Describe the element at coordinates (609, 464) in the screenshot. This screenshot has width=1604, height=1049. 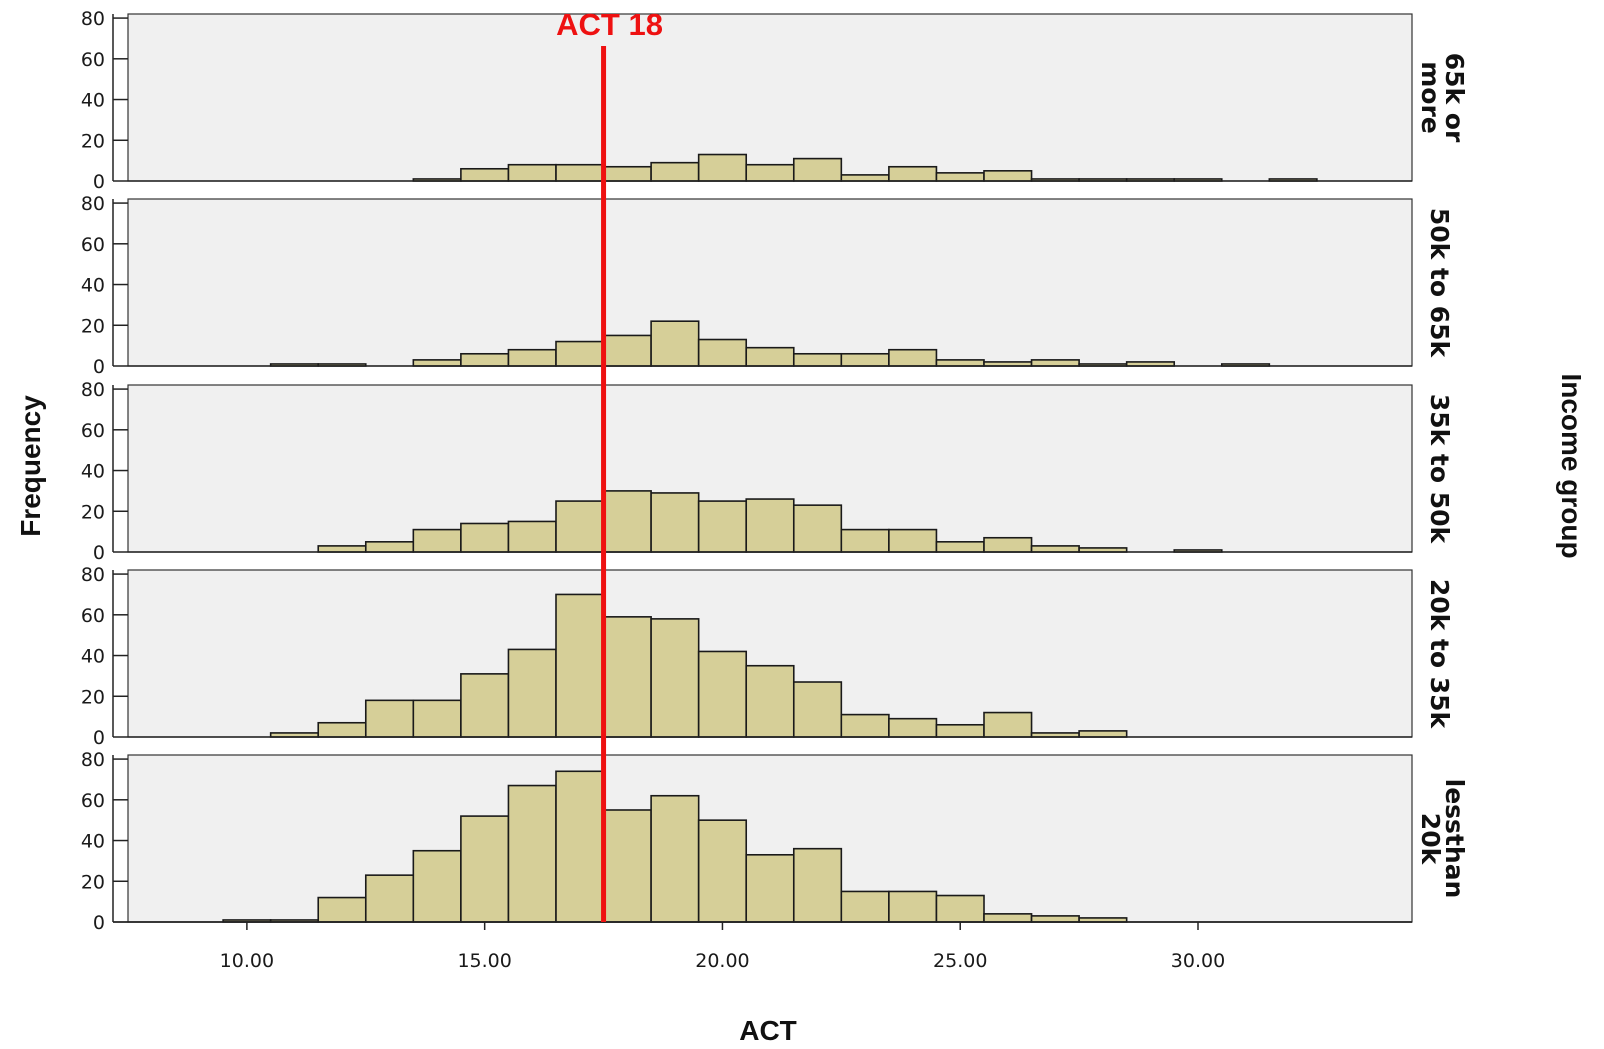
I see `reference-line-group: ACT 18` at that location.